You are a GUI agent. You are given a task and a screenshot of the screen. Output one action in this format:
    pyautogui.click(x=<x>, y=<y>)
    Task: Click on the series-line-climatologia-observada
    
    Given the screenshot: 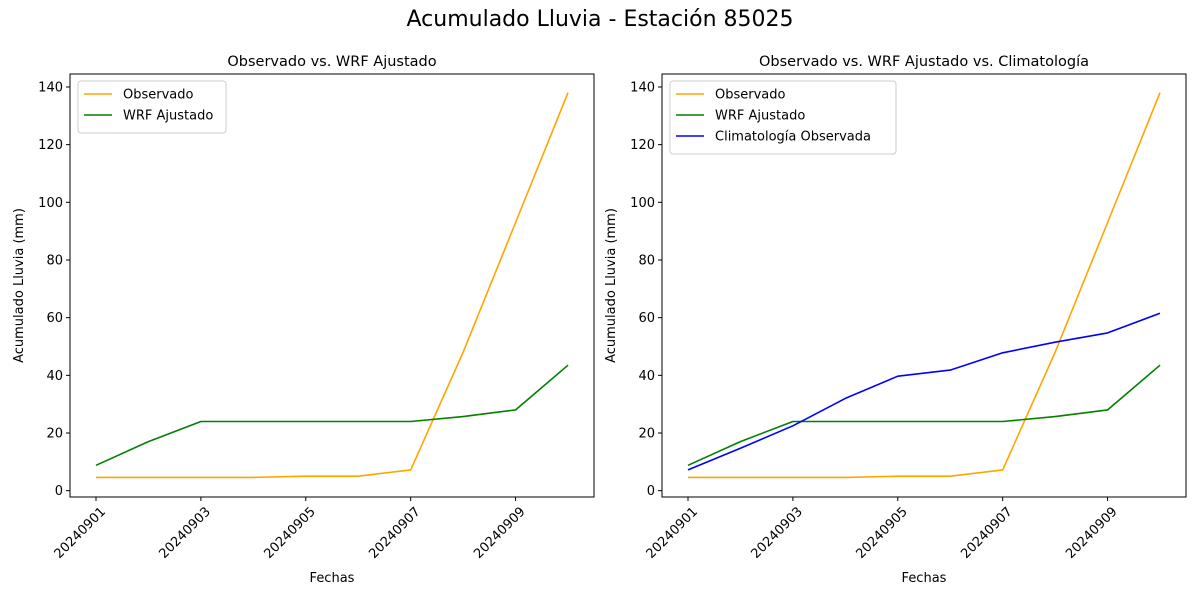 What is the action you would take?
    pyautogui.click(x=924, y=391)
    